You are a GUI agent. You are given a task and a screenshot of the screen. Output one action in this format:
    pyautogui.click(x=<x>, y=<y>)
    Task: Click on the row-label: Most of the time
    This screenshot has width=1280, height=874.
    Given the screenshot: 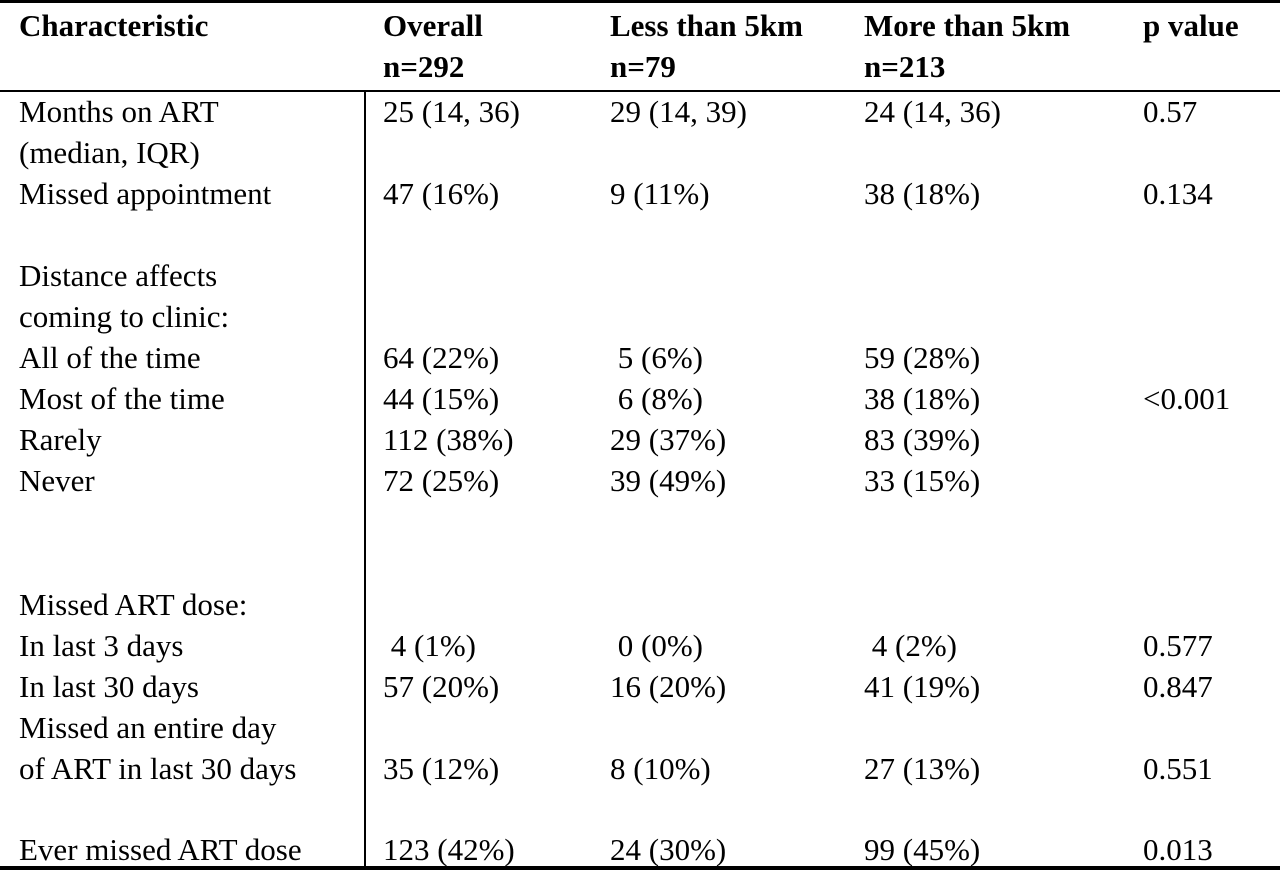 What is the action you would take?
    pyautogui.click(x=122, y=398)
    